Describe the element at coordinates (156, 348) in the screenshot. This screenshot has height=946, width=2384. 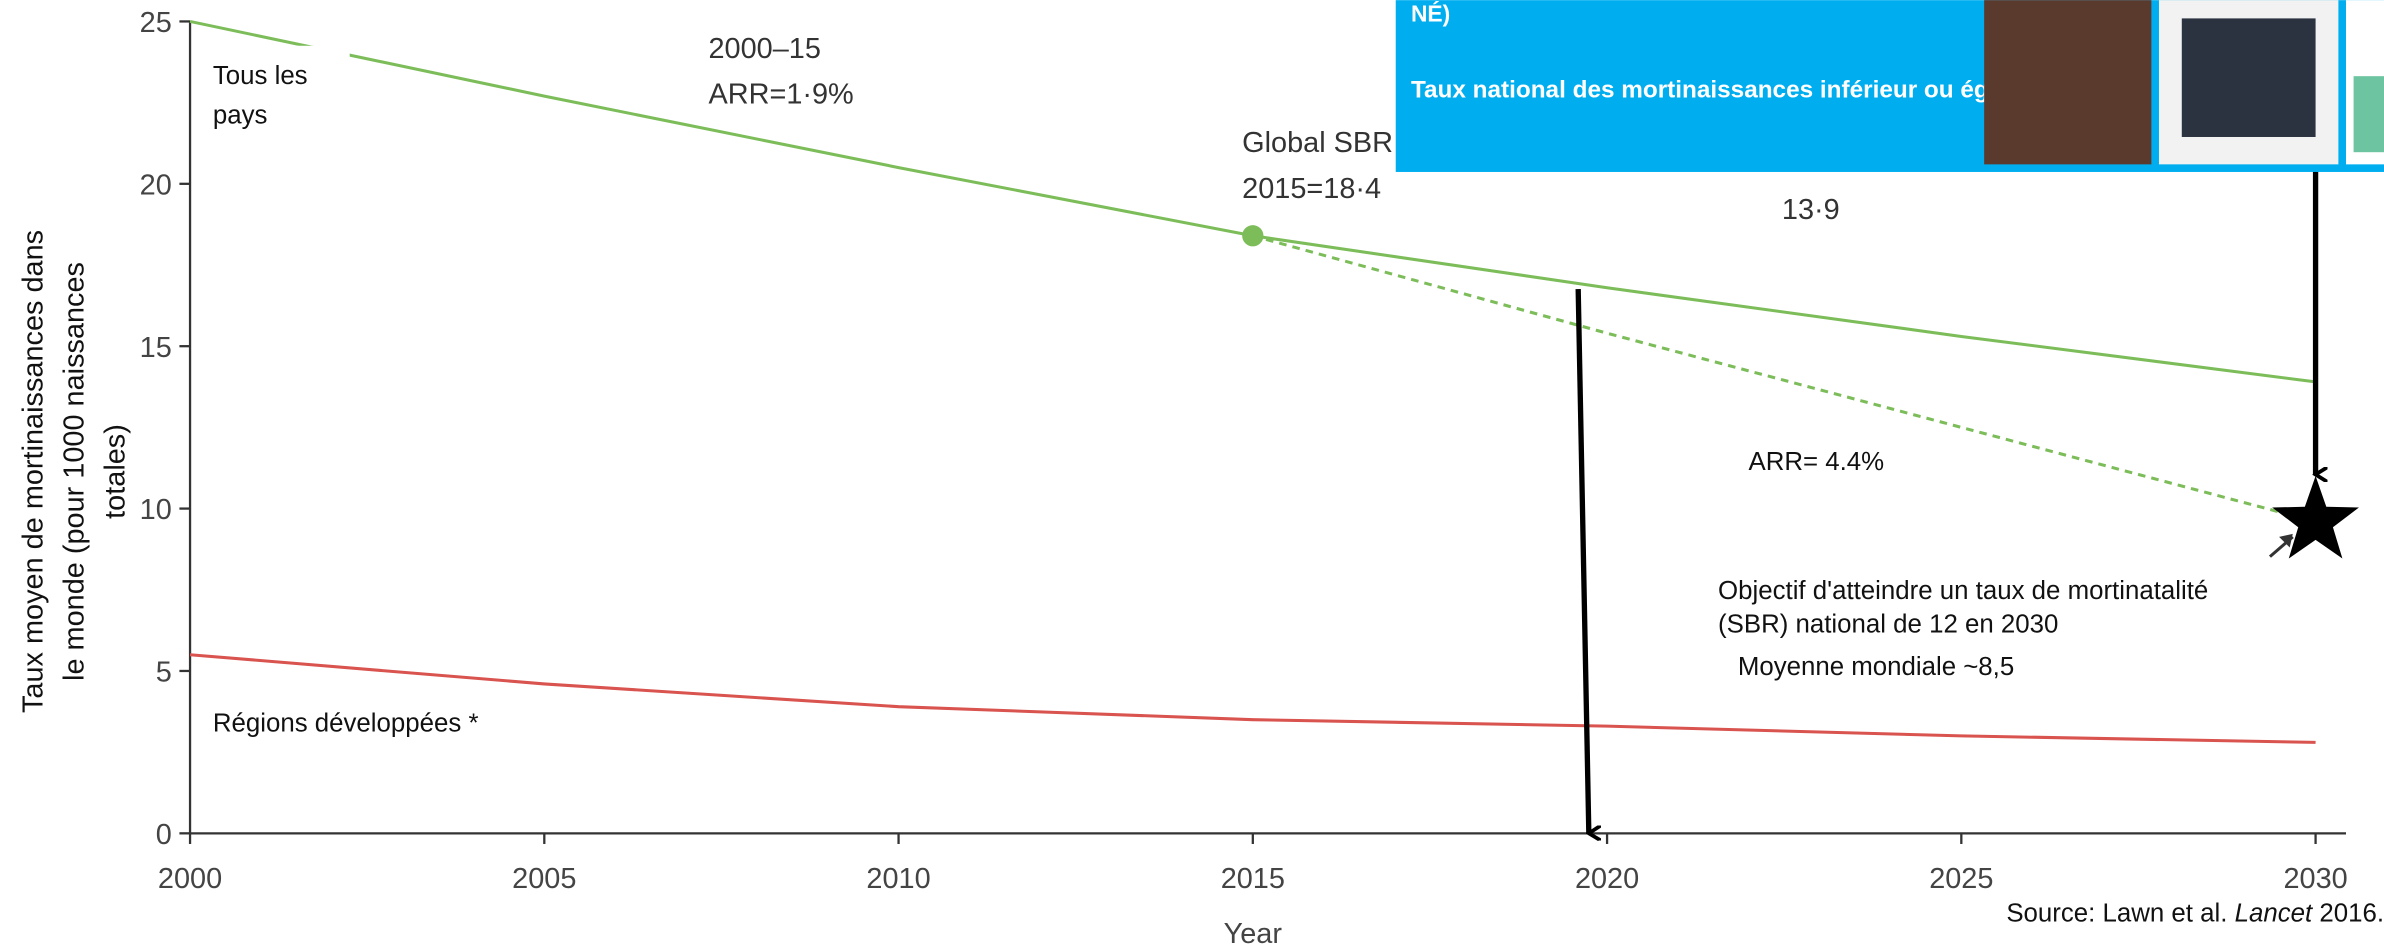
I see `y-tick-label: 15` at that location.